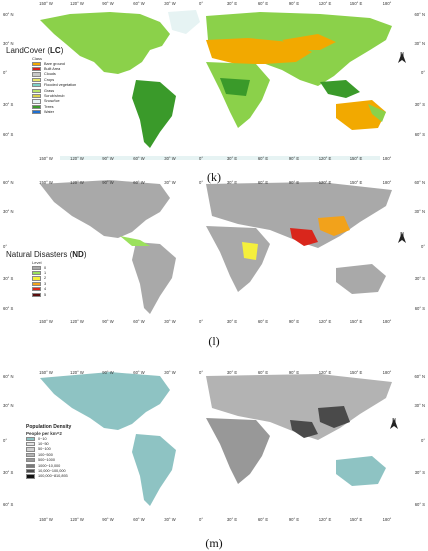 This screenshot has height=551, width=428. What do you see at coordinates (45, 289) in the screenshot?
I see `legend-label: 4` at bounding box center [45, 289].